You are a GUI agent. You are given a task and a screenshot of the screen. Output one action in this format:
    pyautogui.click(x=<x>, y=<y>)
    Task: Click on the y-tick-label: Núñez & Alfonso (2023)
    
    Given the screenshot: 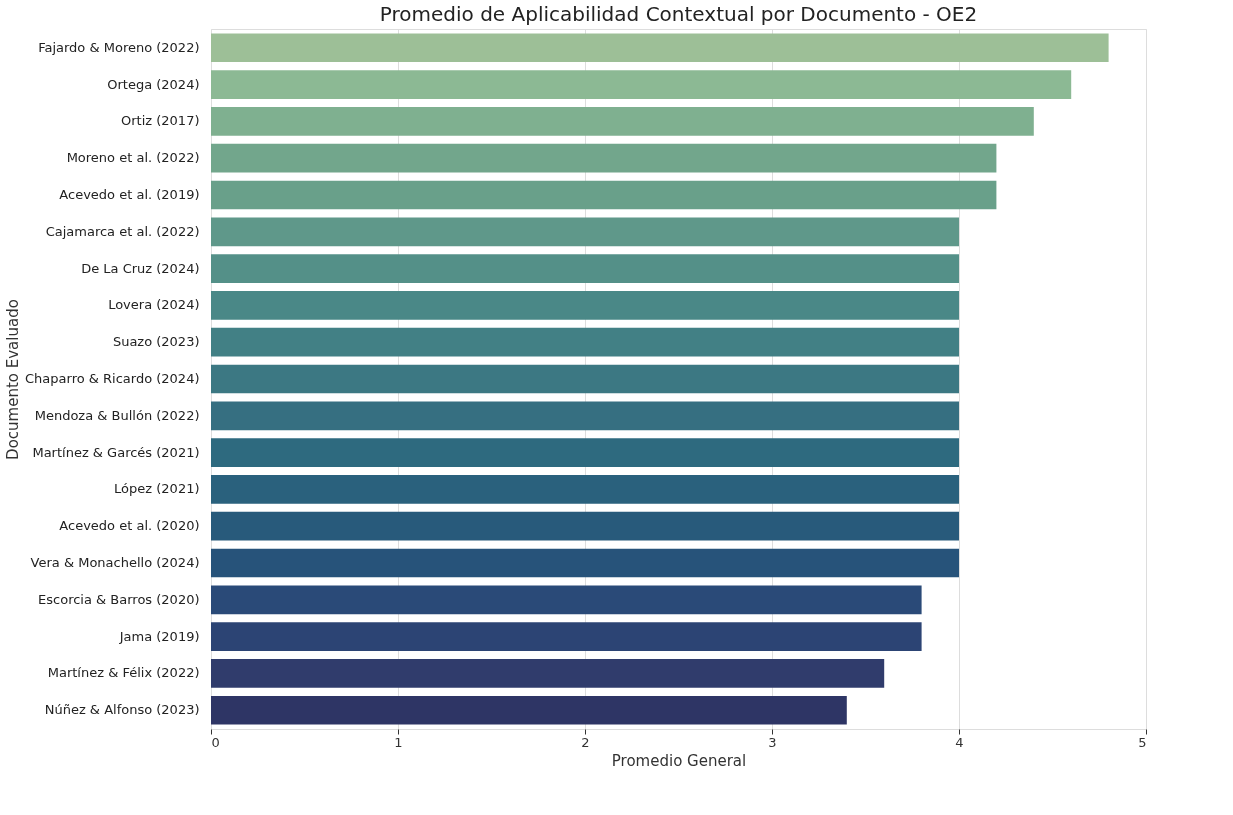 What is the action you would take?
    pyautogui.click(x=122, y=710)
    